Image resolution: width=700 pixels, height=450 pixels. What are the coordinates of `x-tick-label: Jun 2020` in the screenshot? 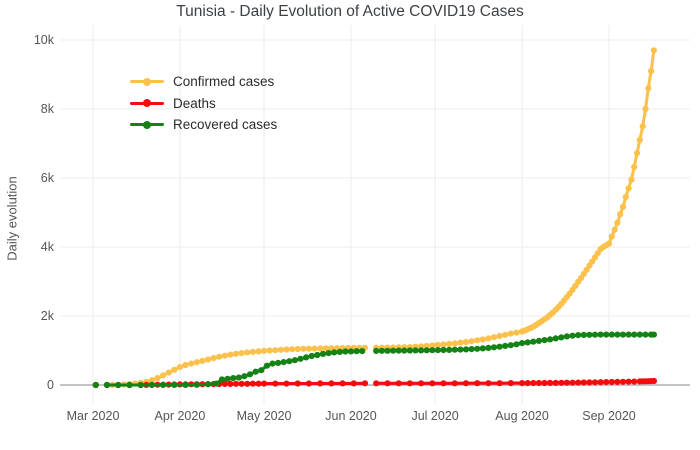 It's located at (351, 416).